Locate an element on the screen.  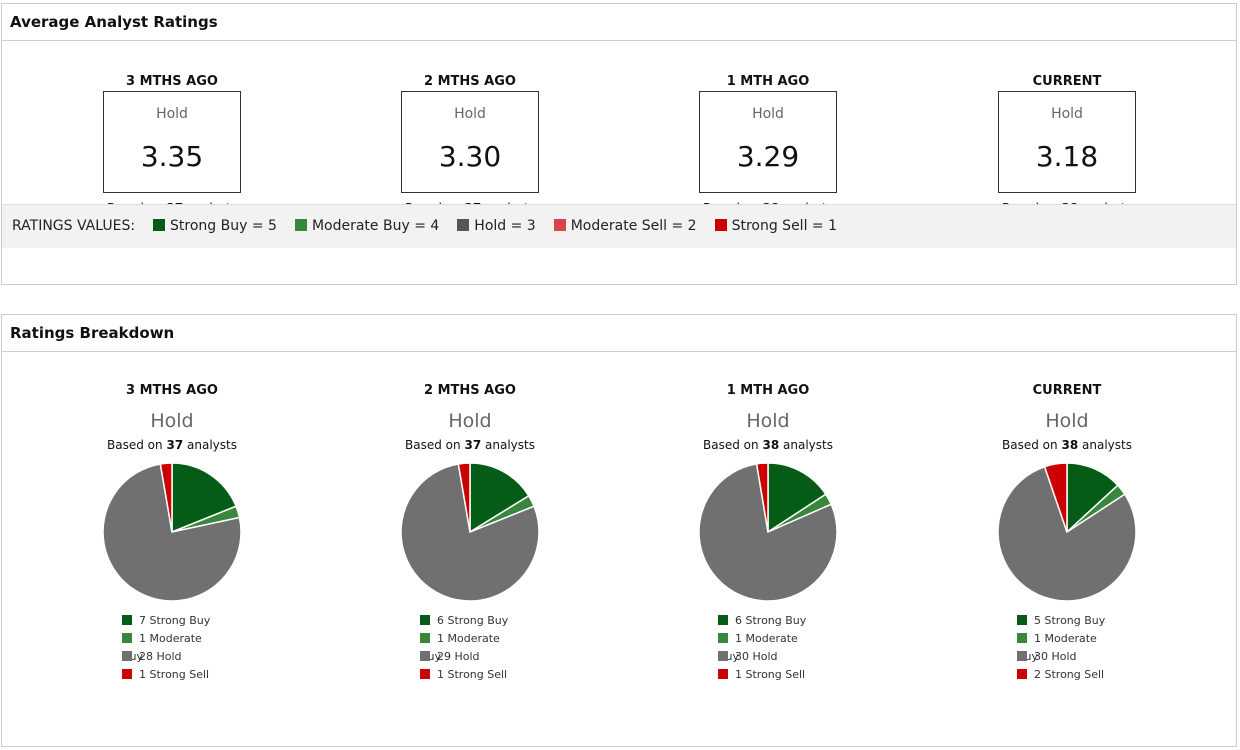
pie-legend-item: 2 Strong Sell is located at coordinates (1067, 675).